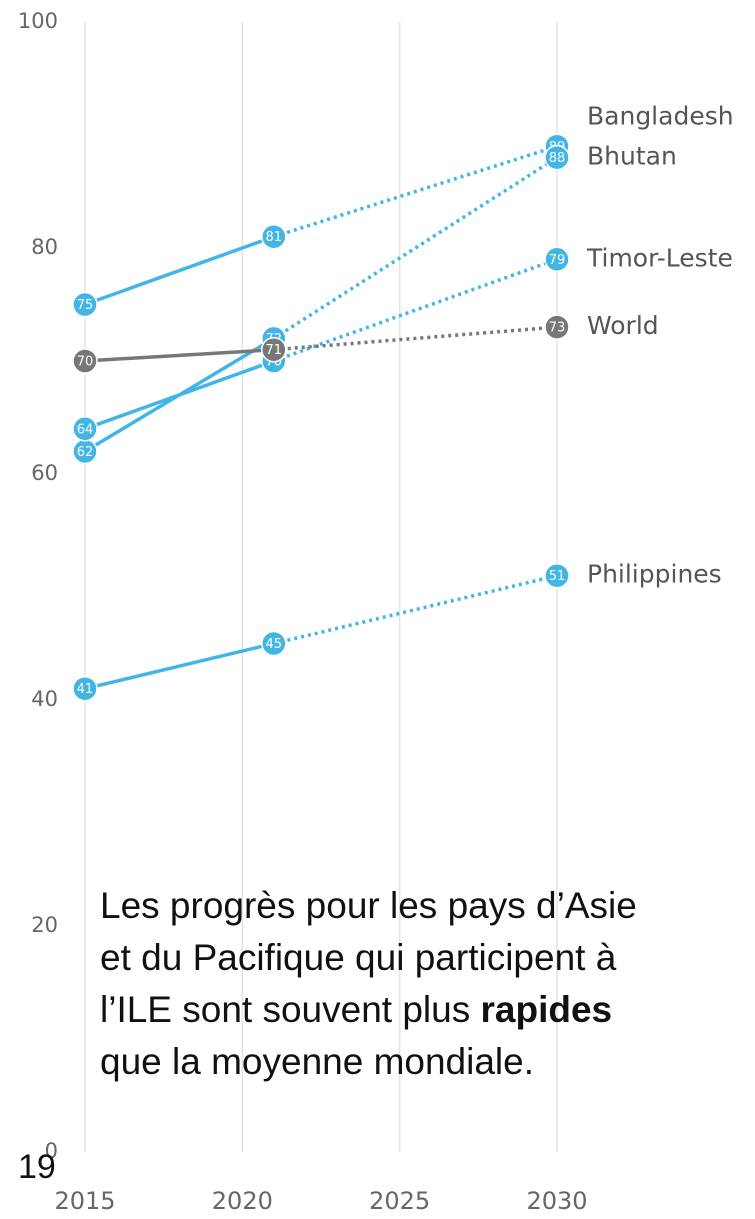  What do you see at coordinates (84, 1201) in the screenshot?
I see `x-tick-label: 2015` at bounding box center [84, 1201].